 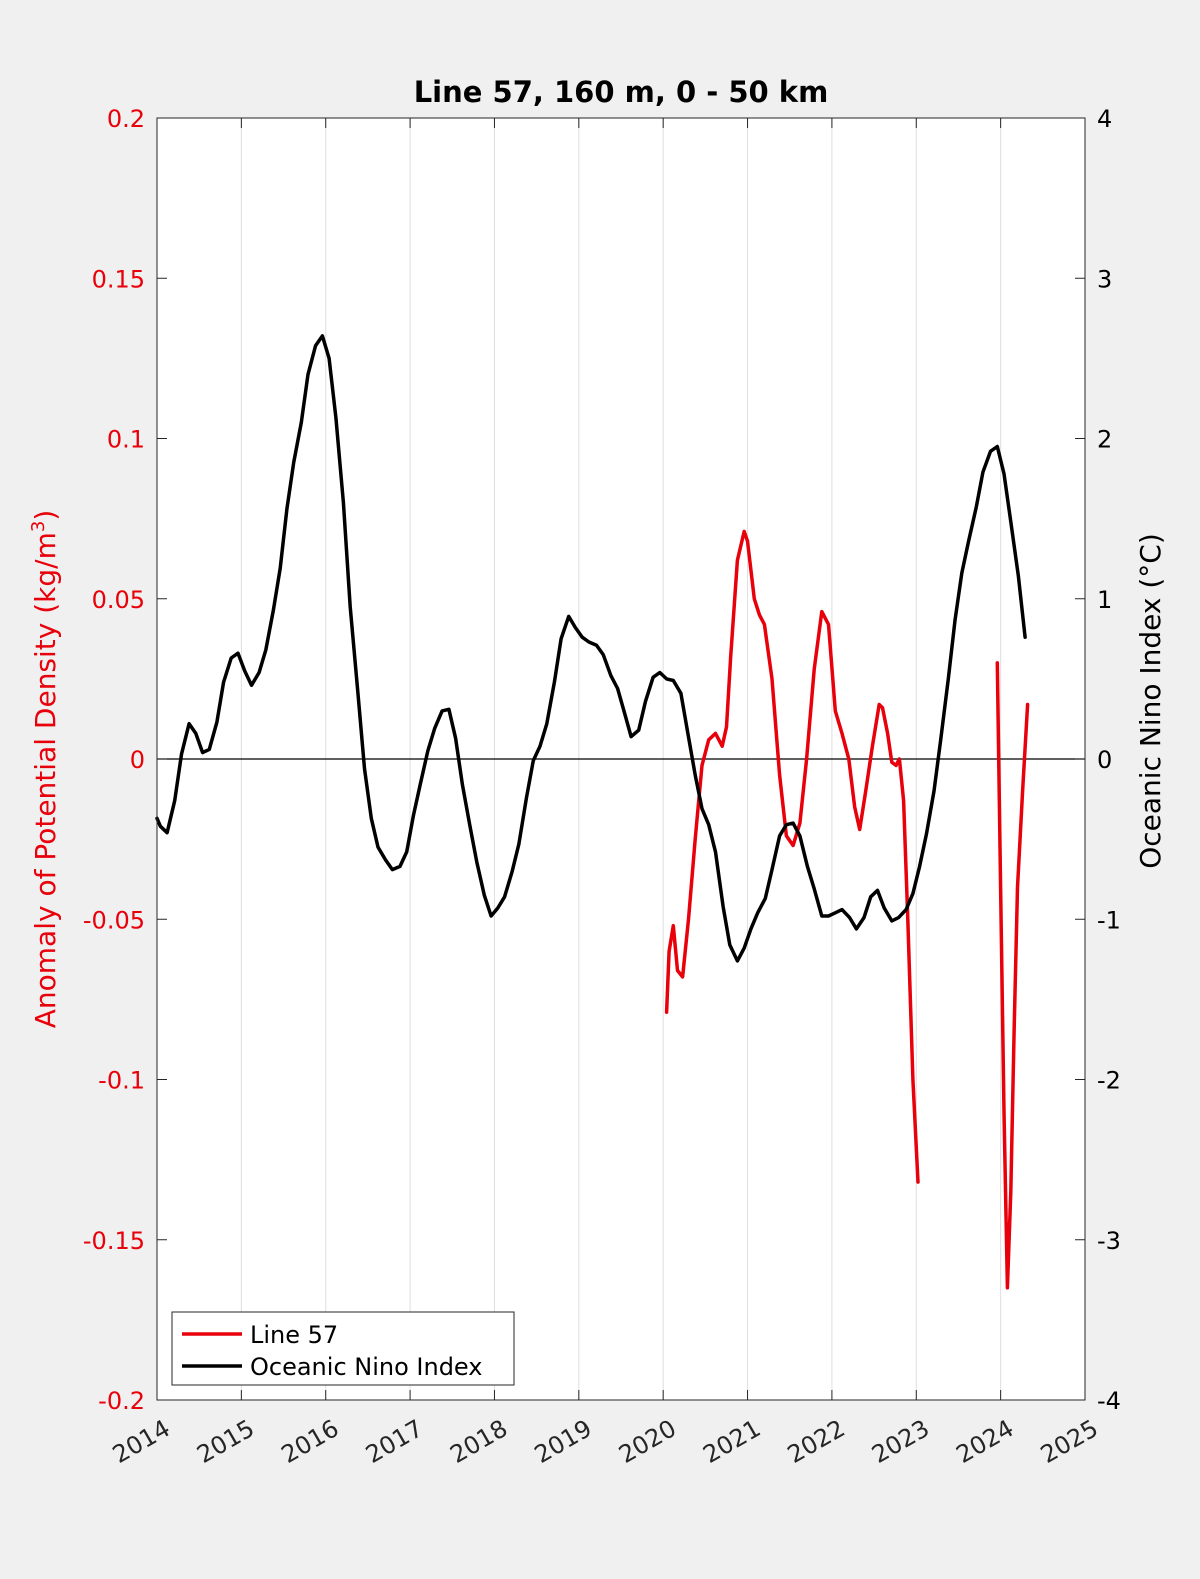 What do you see at coordinates (121, 1401) in the screenshot?
I see `y-left-tick-label: -0.2` at bounding box center [121, 1401].